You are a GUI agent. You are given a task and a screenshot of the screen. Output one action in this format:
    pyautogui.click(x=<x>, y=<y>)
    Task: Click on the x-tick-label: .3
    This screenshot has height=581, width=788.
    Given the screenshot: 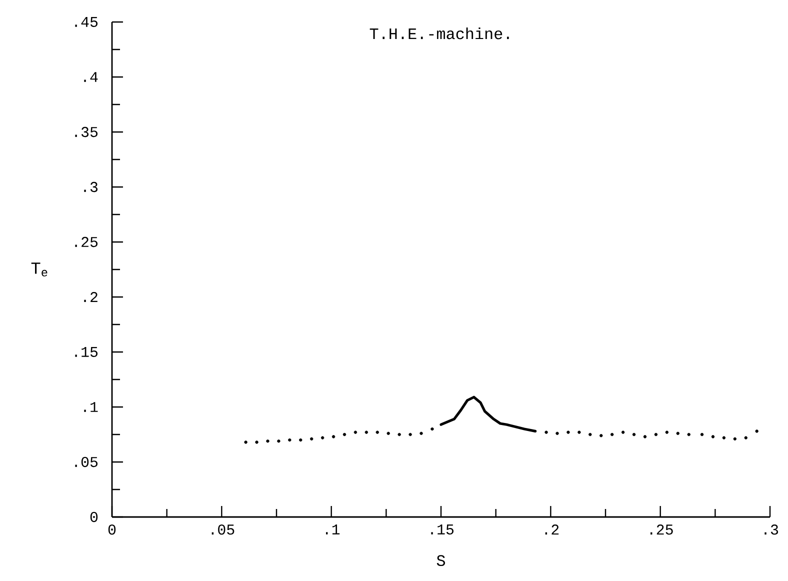 What is the action you would take?
    pyautogui.click(x=771, y=529)
    